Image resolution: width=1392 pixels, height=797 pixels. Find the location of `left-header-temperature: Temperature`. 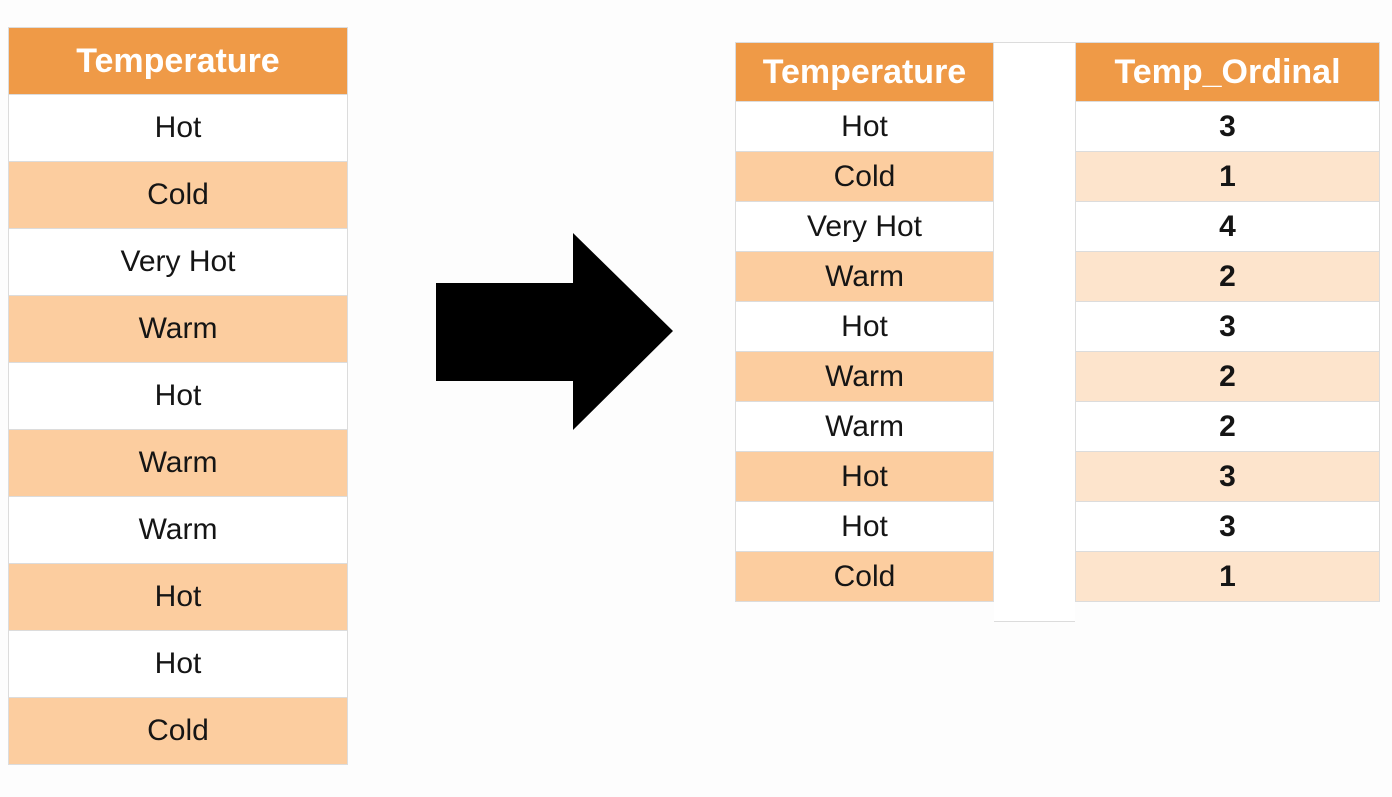

left-header-temperature: Temperature is located at coordinates (178, 61).